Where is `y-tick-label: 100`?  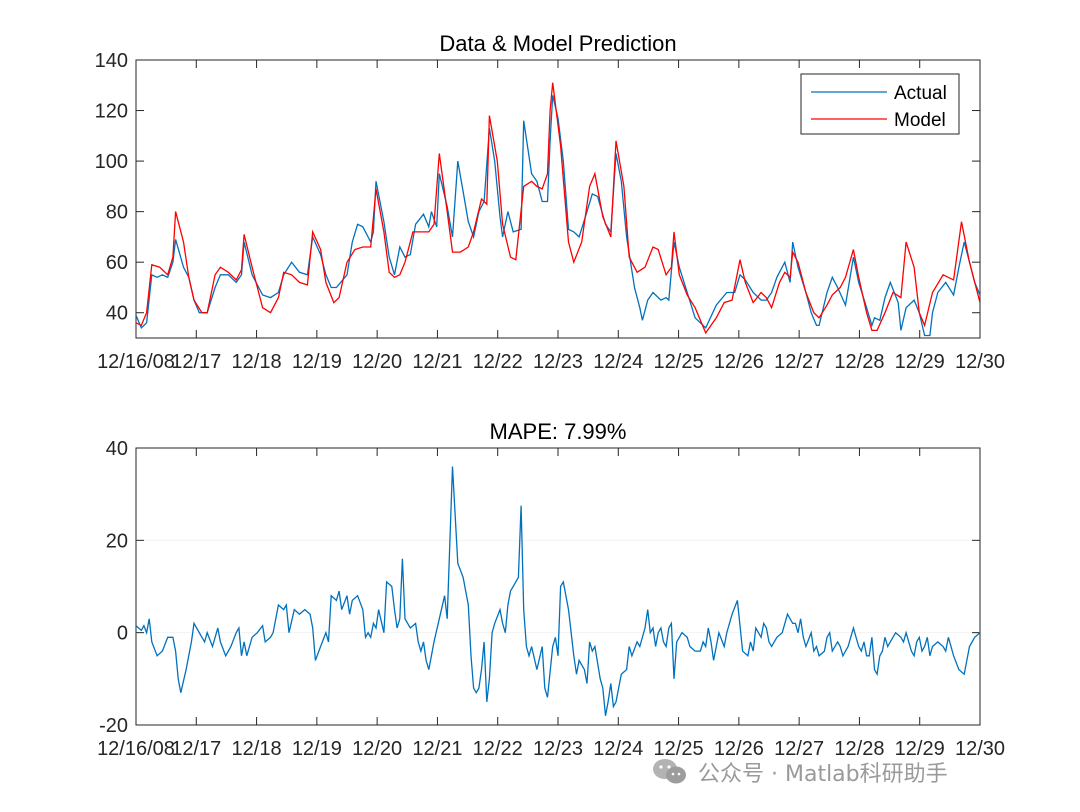
y-tick-label: 100 is located at coordinates (111, 162).